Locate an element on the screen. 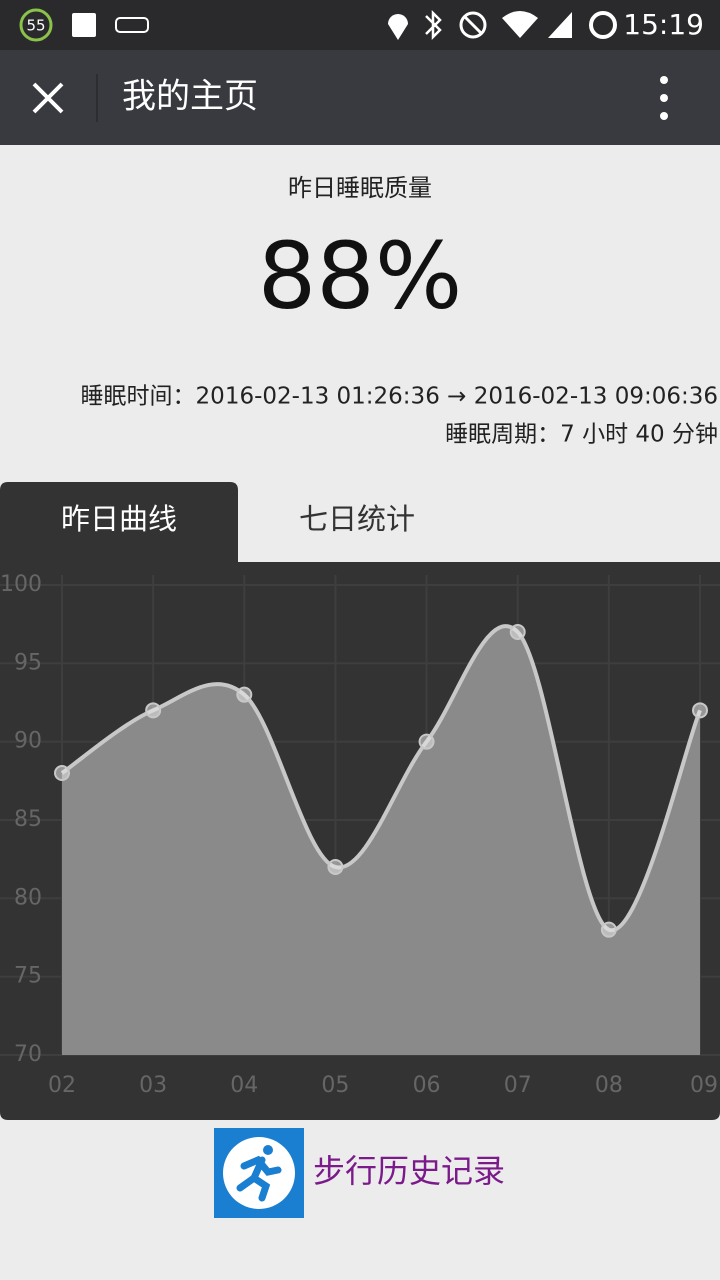 The height and width of the screenshot is (1280, 720). dnd-slash is located at coordinates (473, 25).